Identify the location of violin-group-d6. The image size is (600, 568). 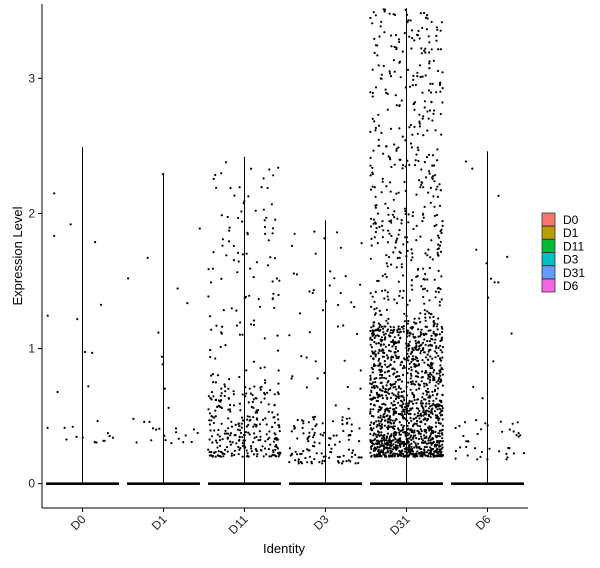
(488, 322).